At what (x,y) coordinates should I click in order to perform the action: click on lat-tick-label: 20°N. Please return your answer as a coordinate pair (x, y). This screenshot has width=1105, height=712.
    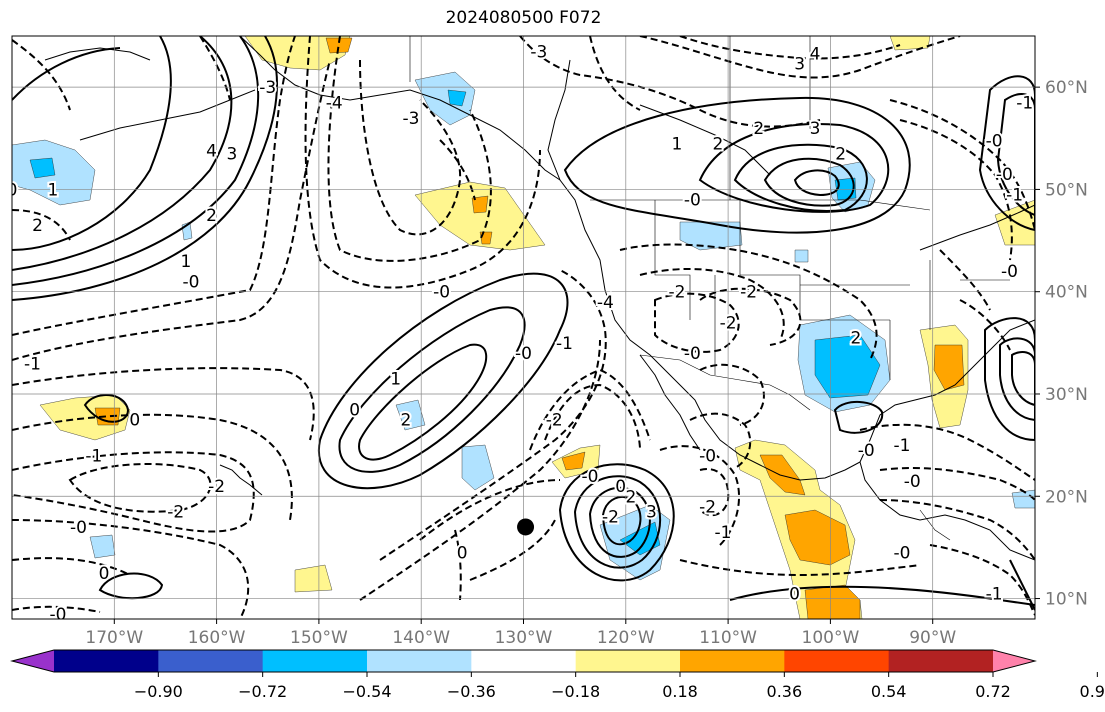
    Looking at the image, I should click on (1066, 497).